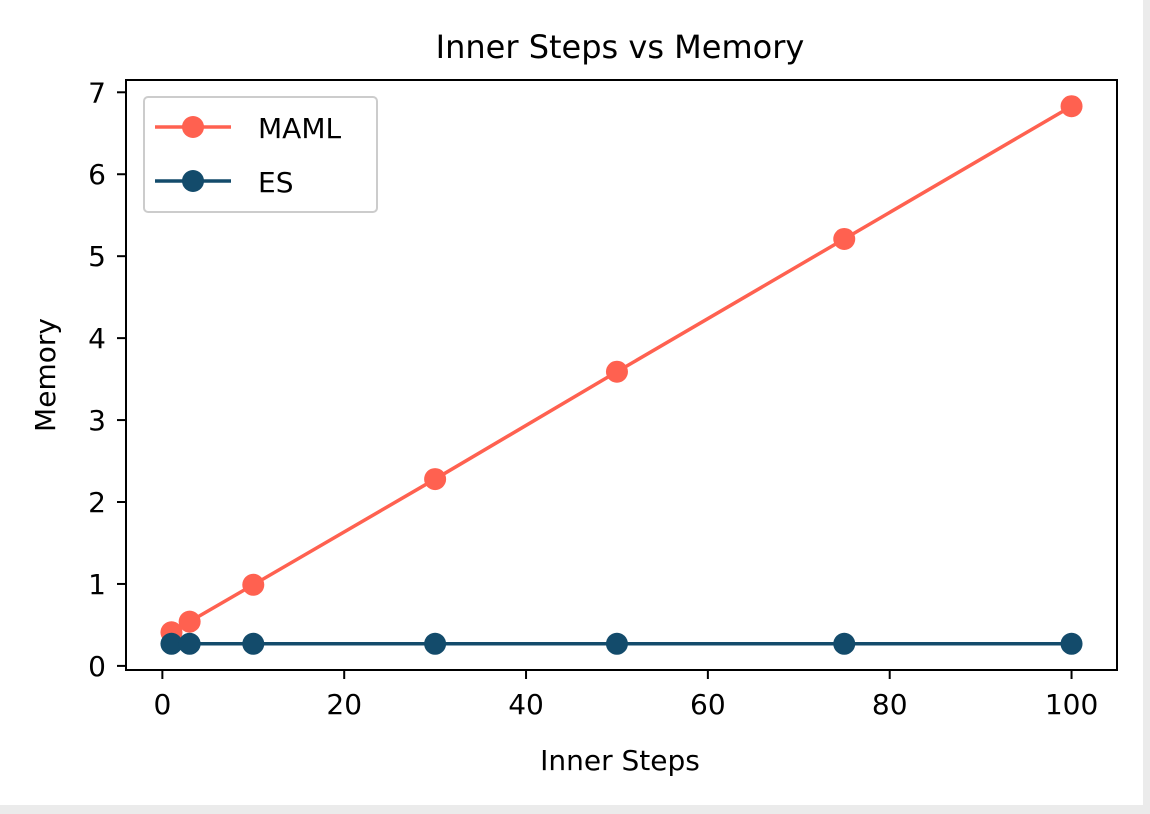  I want to click on legend: MAML ES, so click(260, 154).